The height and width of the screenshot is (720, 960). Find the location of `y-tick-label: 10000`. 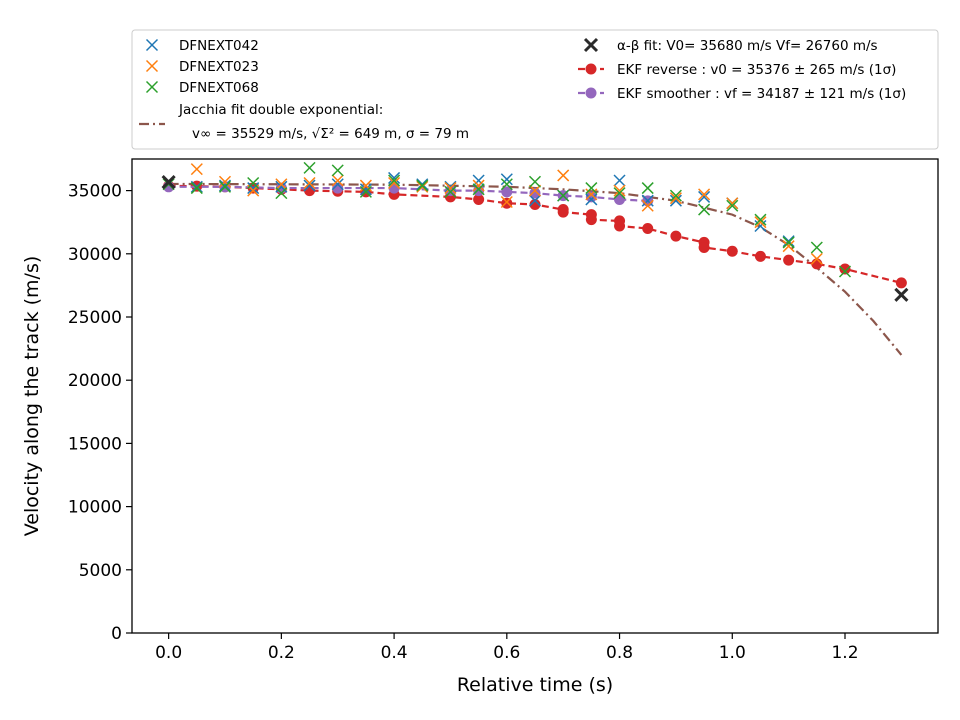

y-tick-label: 10000 is located at coordinates (95, 508).